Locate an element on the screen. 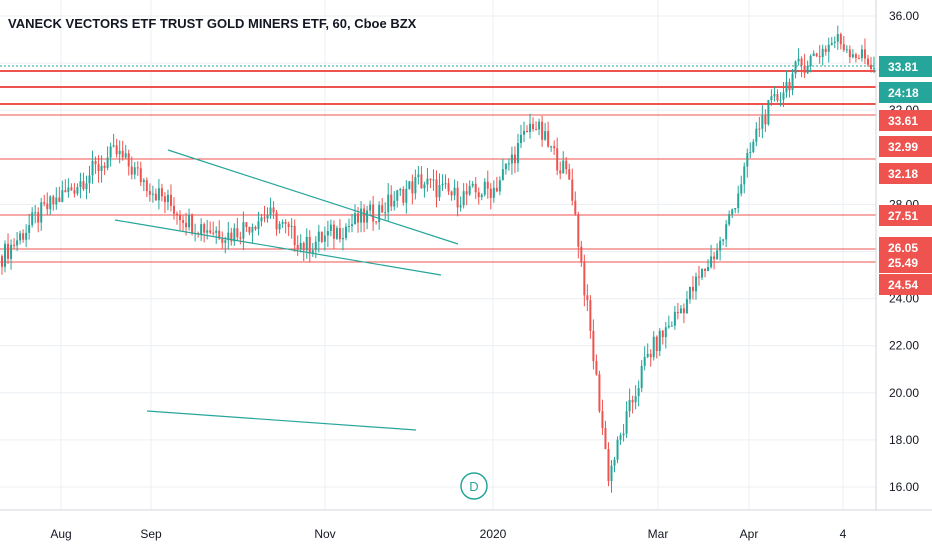  x-tick-label: Aug is located at coordinates (60, 534).